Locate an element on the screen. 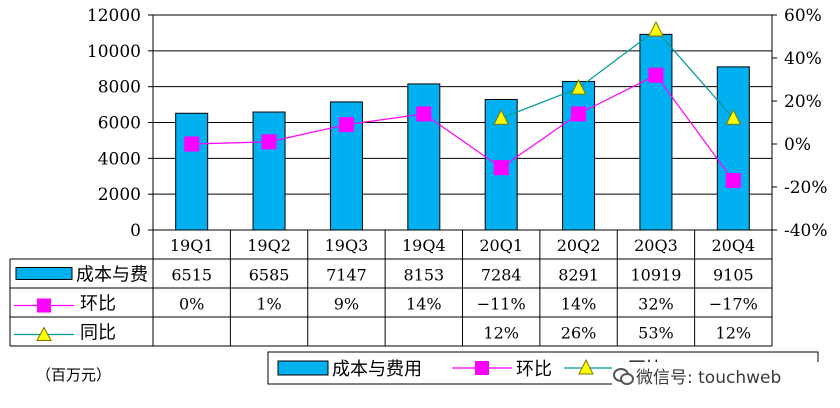  y-right-tick-label: 40% is located at coordinates (803, 59).